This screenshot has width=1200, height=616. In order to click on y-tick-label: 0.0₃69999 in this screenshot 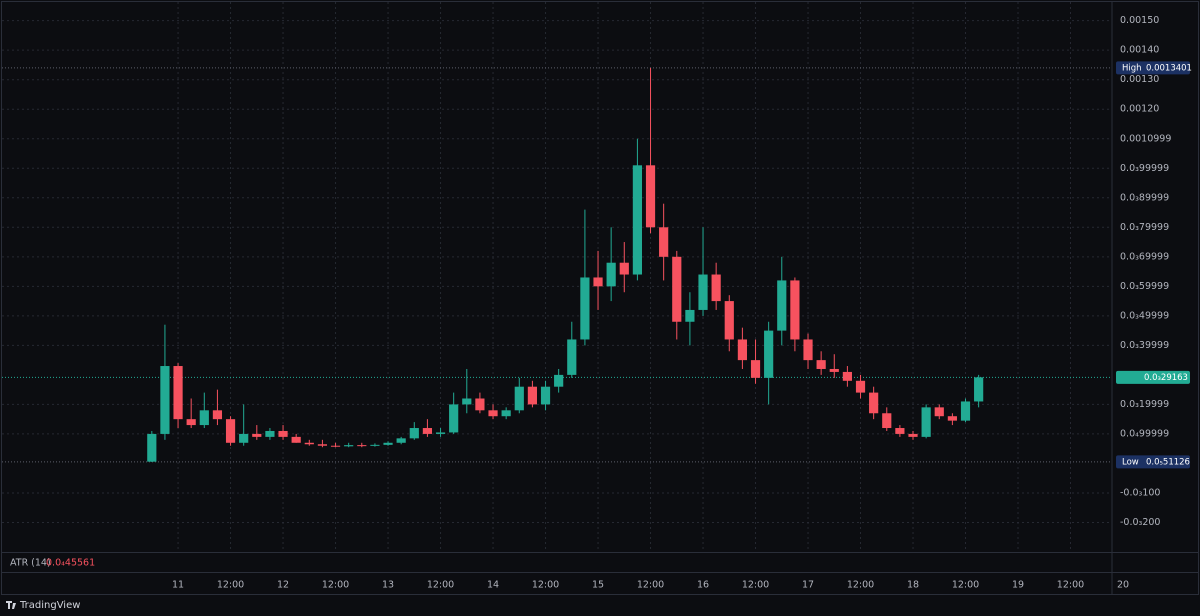, I will do `click(1144, 256)`.